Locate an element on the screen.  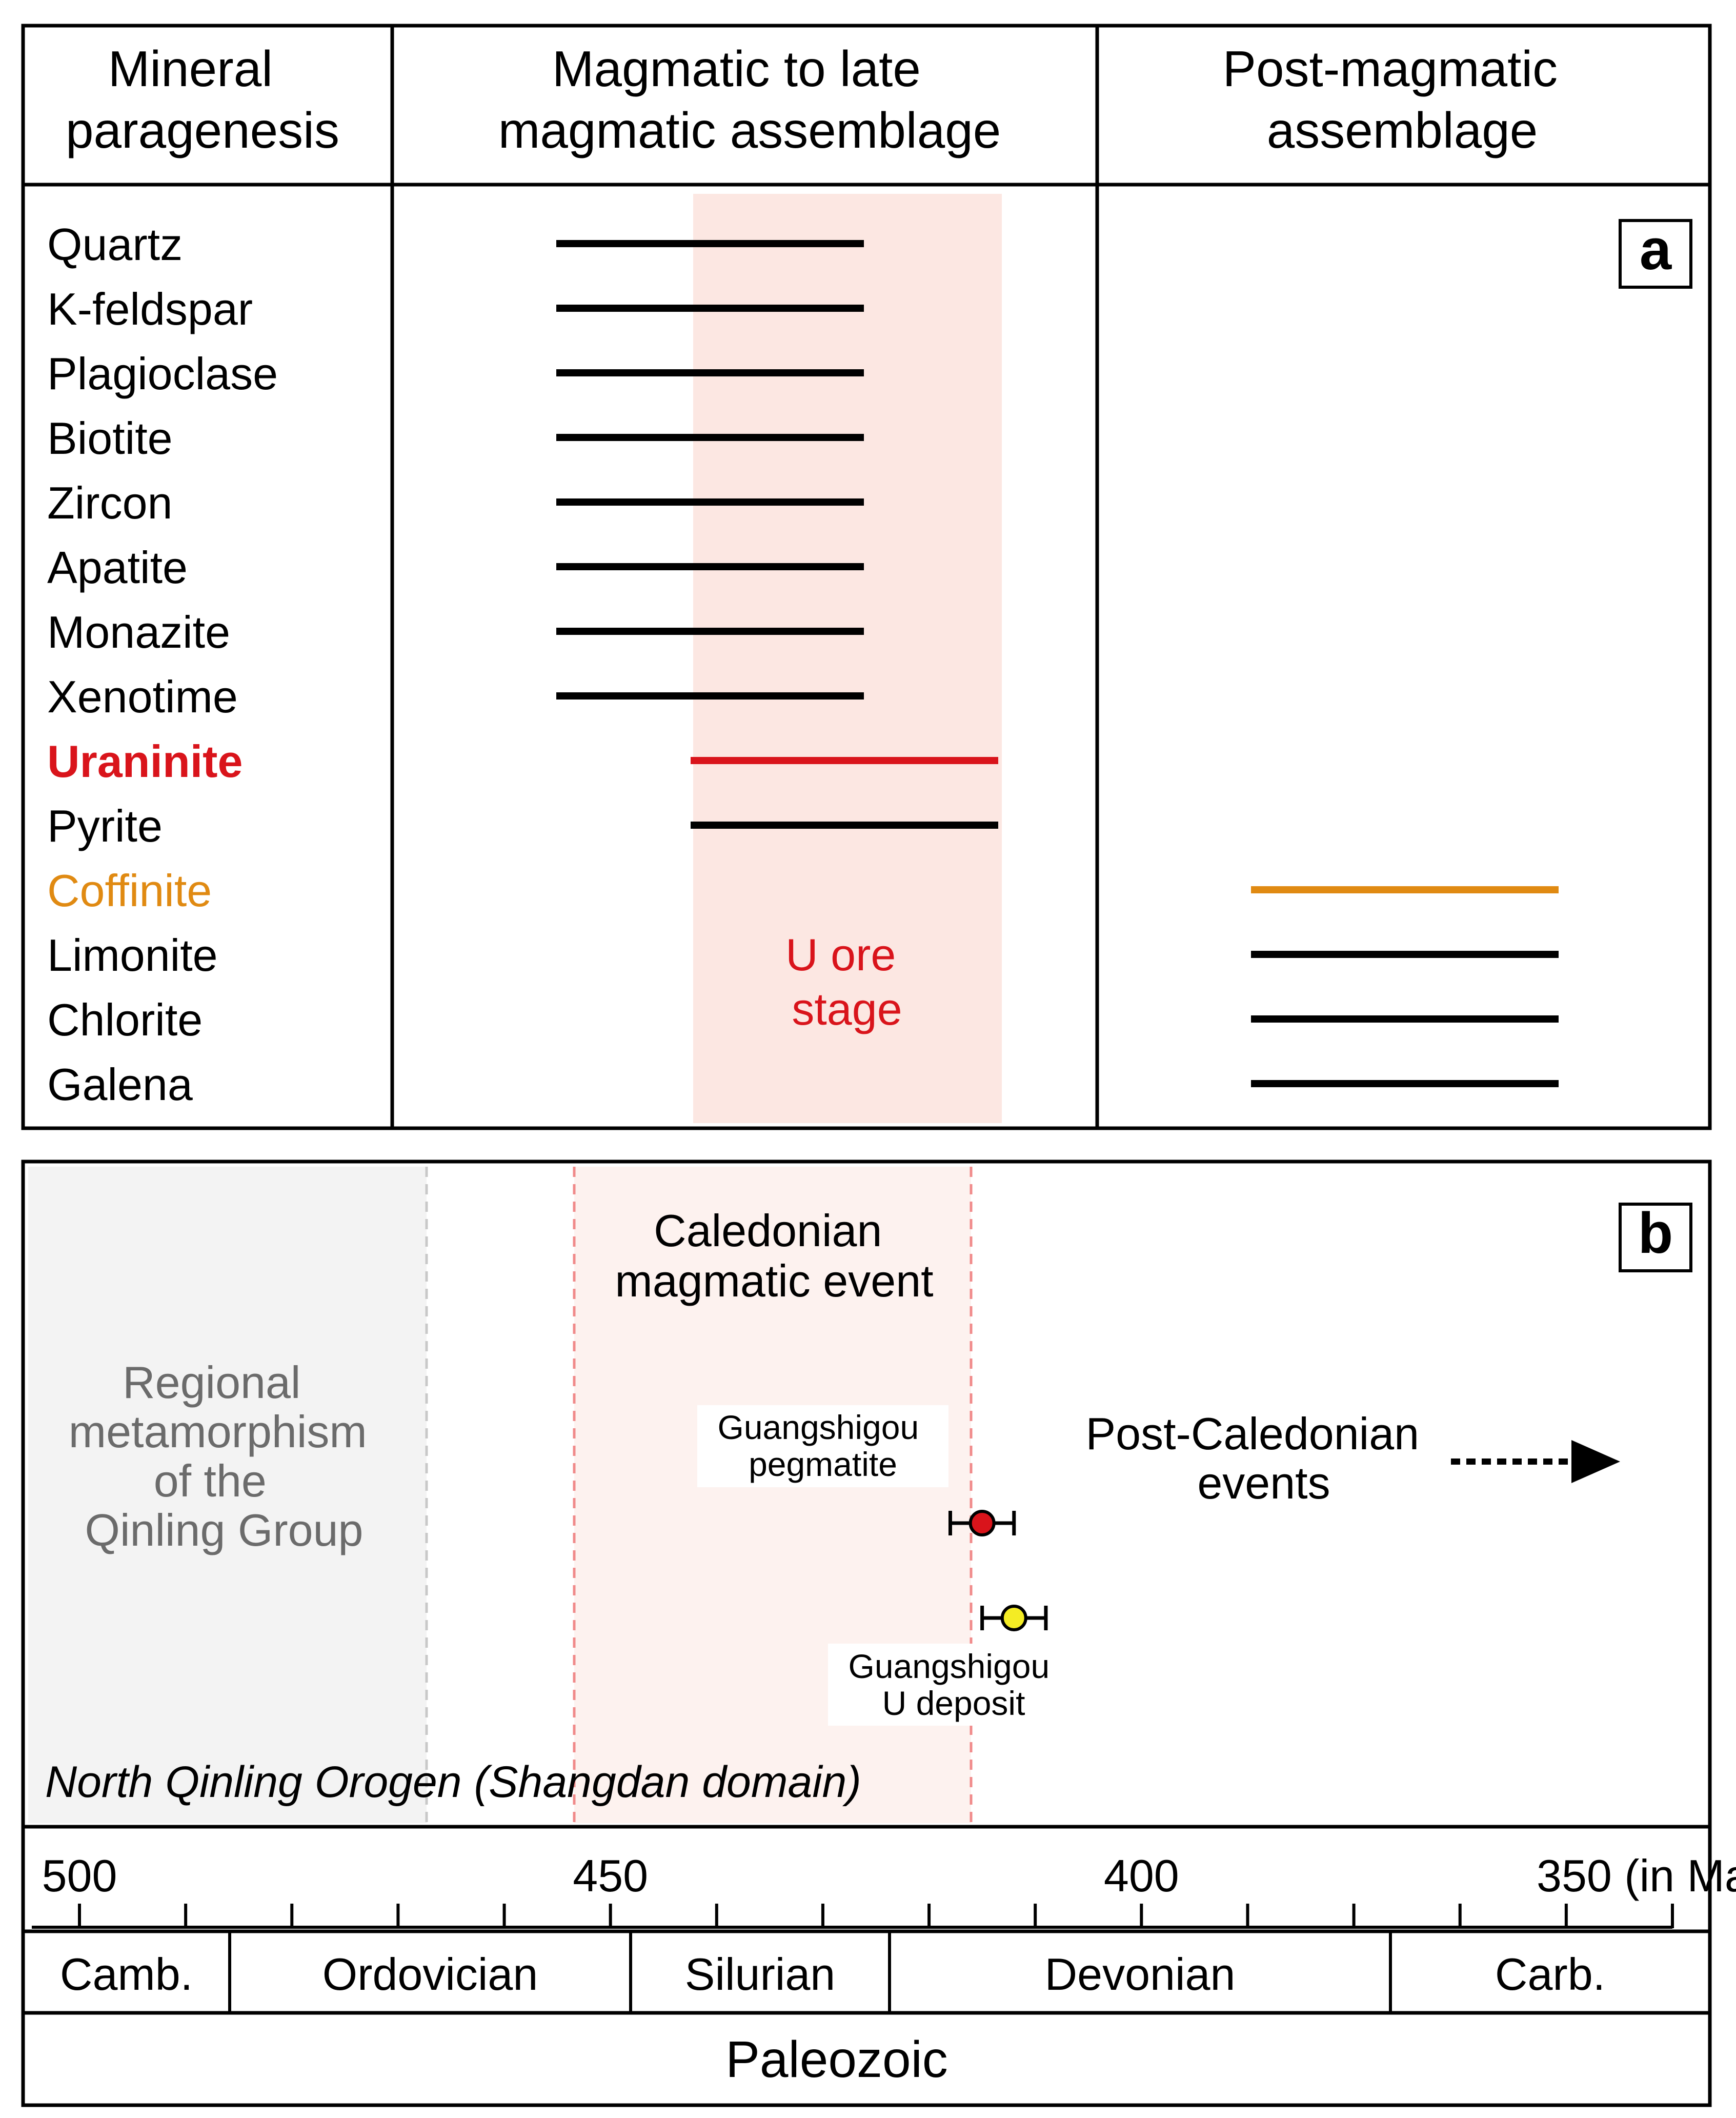
post-caledonian-label: Post-Caledonian events is located at coordinates (1258, 1458).